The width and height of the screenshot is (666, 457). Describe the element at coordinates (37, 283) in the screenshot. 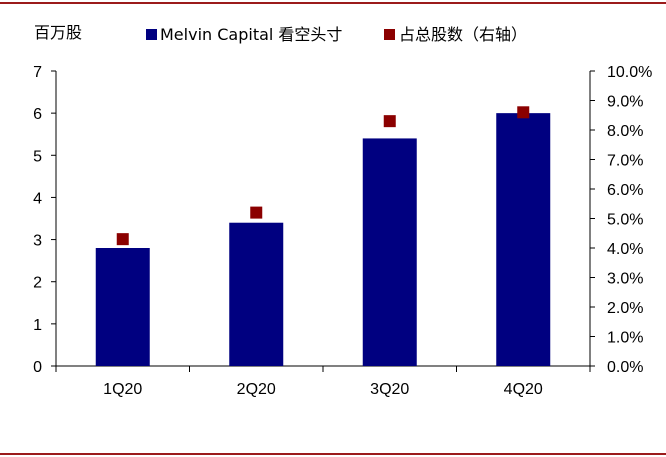

I see `left-tick-label: 2` at that location.